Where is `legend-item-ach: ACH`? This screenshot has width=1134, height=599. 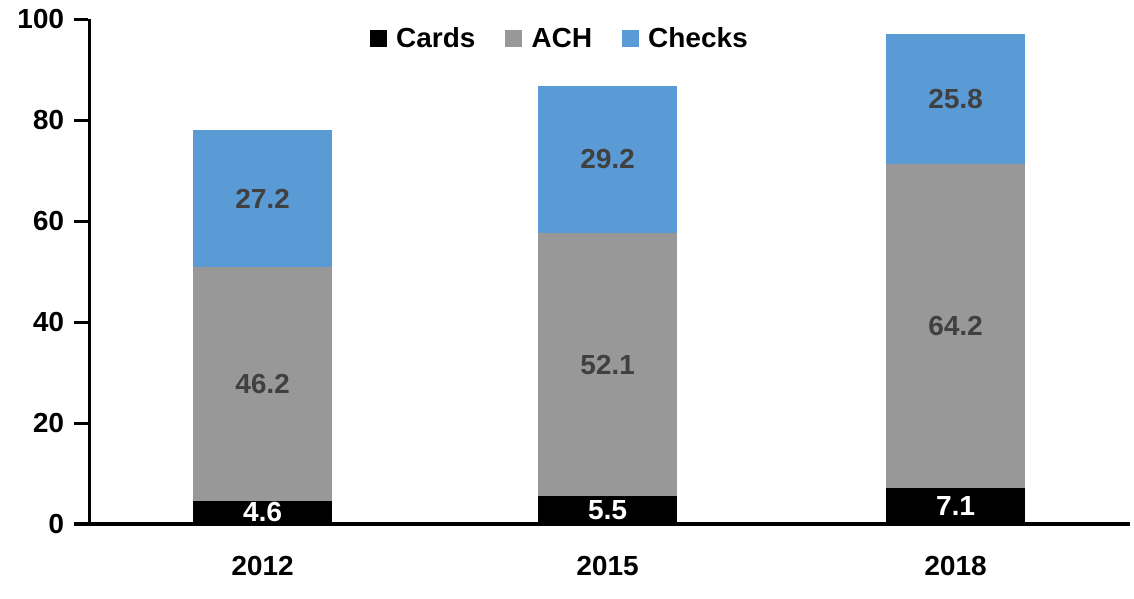
legend-item-ach: ACH is located at coordinates (548, 38).